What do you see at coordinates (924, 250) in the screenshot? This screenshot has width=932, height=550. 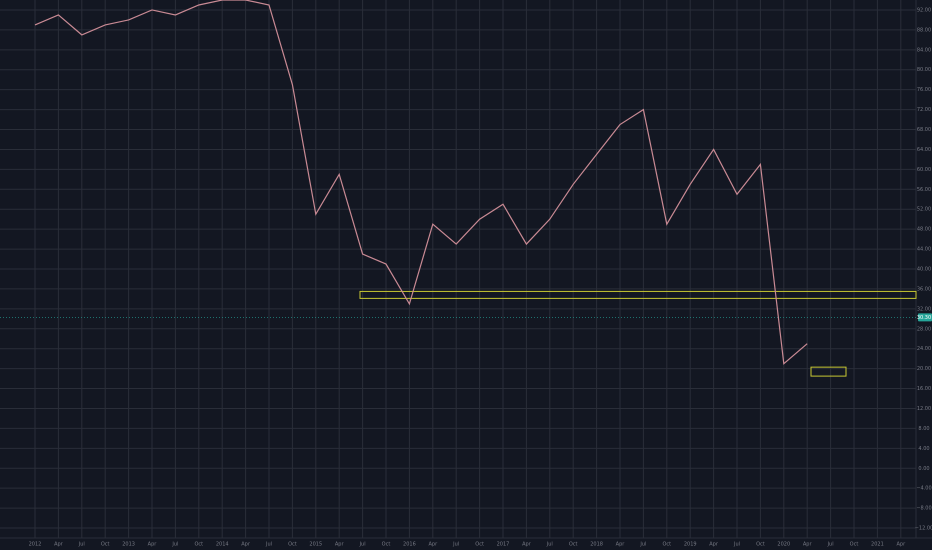 I see `y-tick-label: 44.00` at bounding box center [924, 250].